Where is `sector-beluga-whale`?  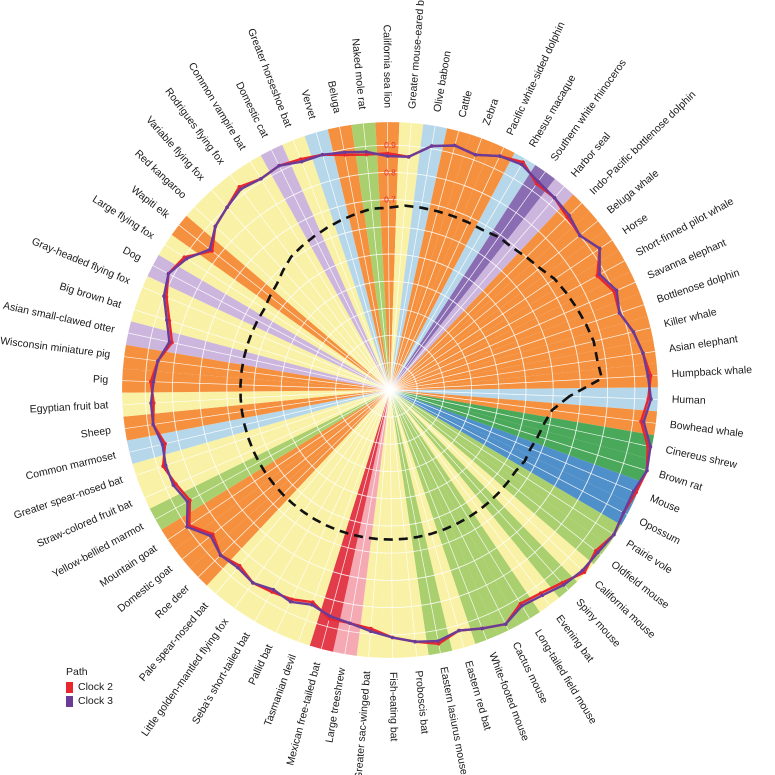
sector-beluga-whale is located at coordinates (498, 300).